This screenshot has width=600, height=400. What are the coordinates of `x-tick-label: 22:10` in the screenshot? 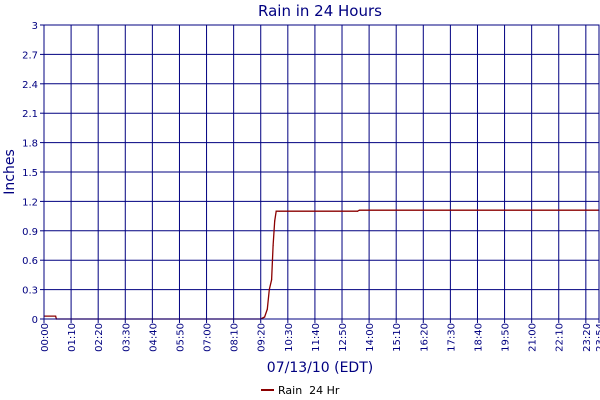 It's located at (560, 337).